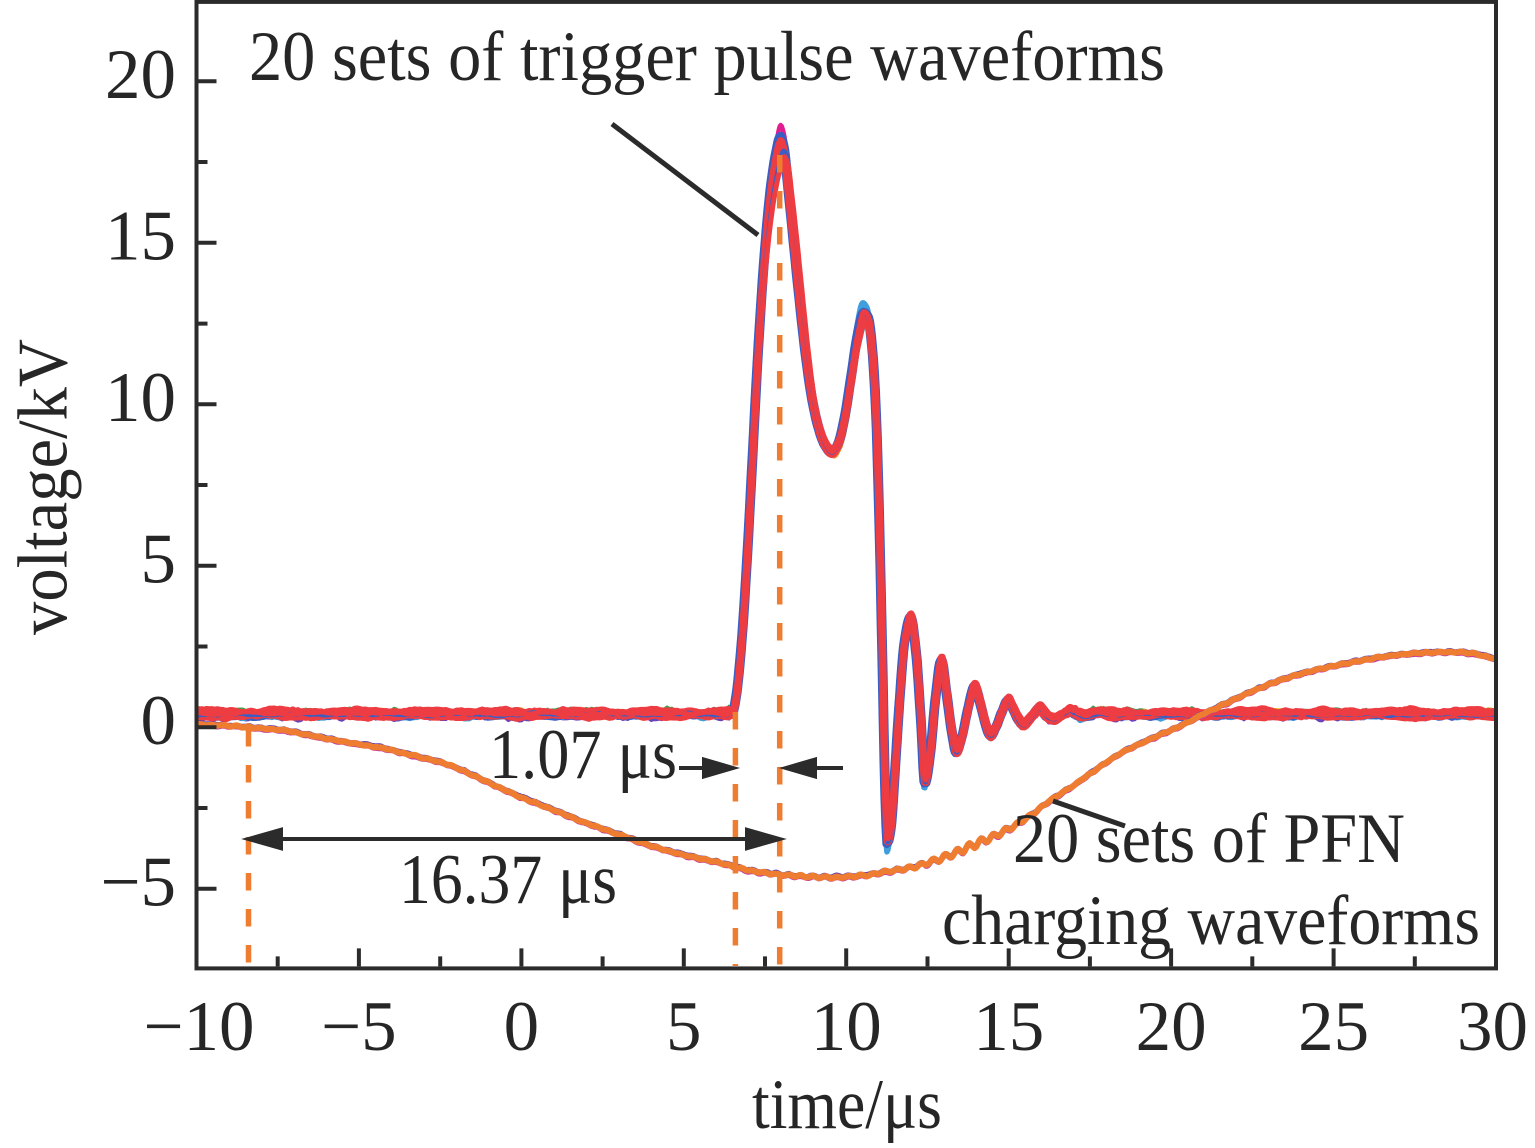  Describe the element at coordinates (583, 755) in the screenshot. I see `svg-text: 1.07 μs` at that location.